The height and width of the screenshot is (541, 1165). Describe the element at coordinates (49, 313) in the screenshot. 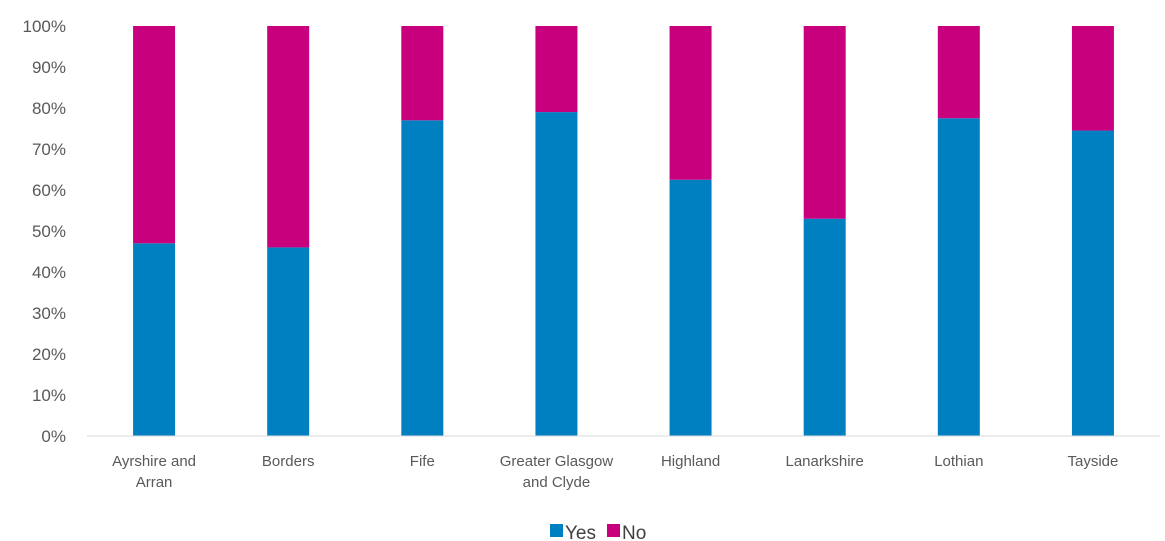

I see `y-tick-label: 30%` at that location.